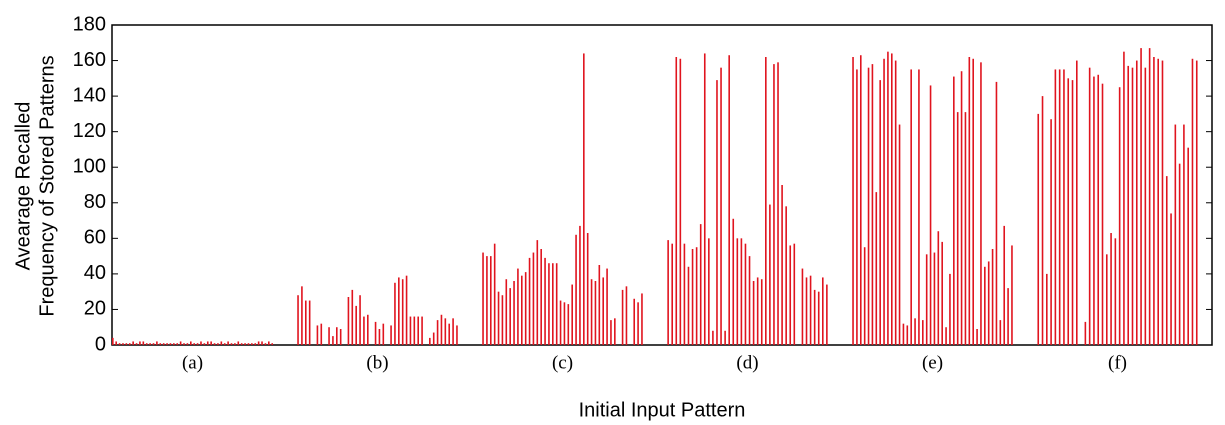 The height and width of the screenshot is (425, 1225). I want to click on y-tick-label: 180, so click(89, 24).